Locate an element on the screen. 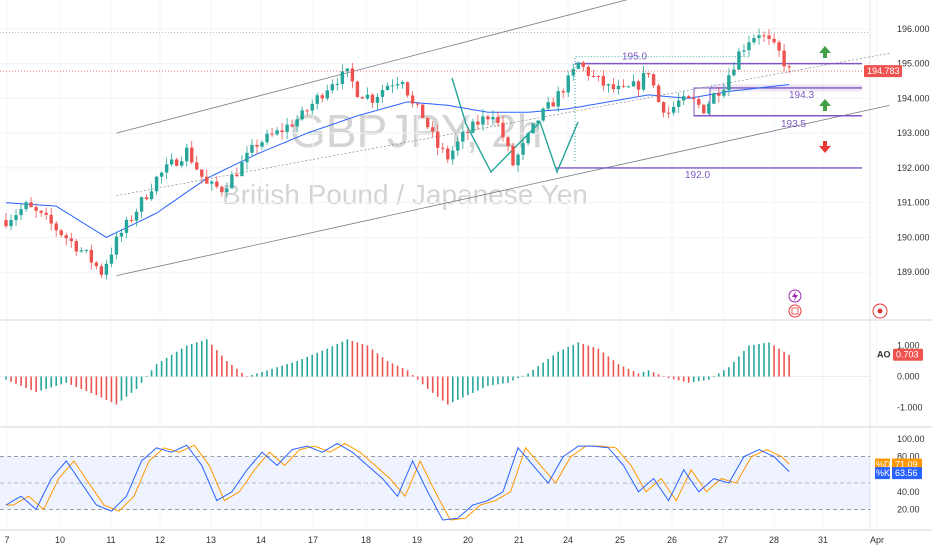  price-tick-label: 193.000 is located at coordinates (913, 133).